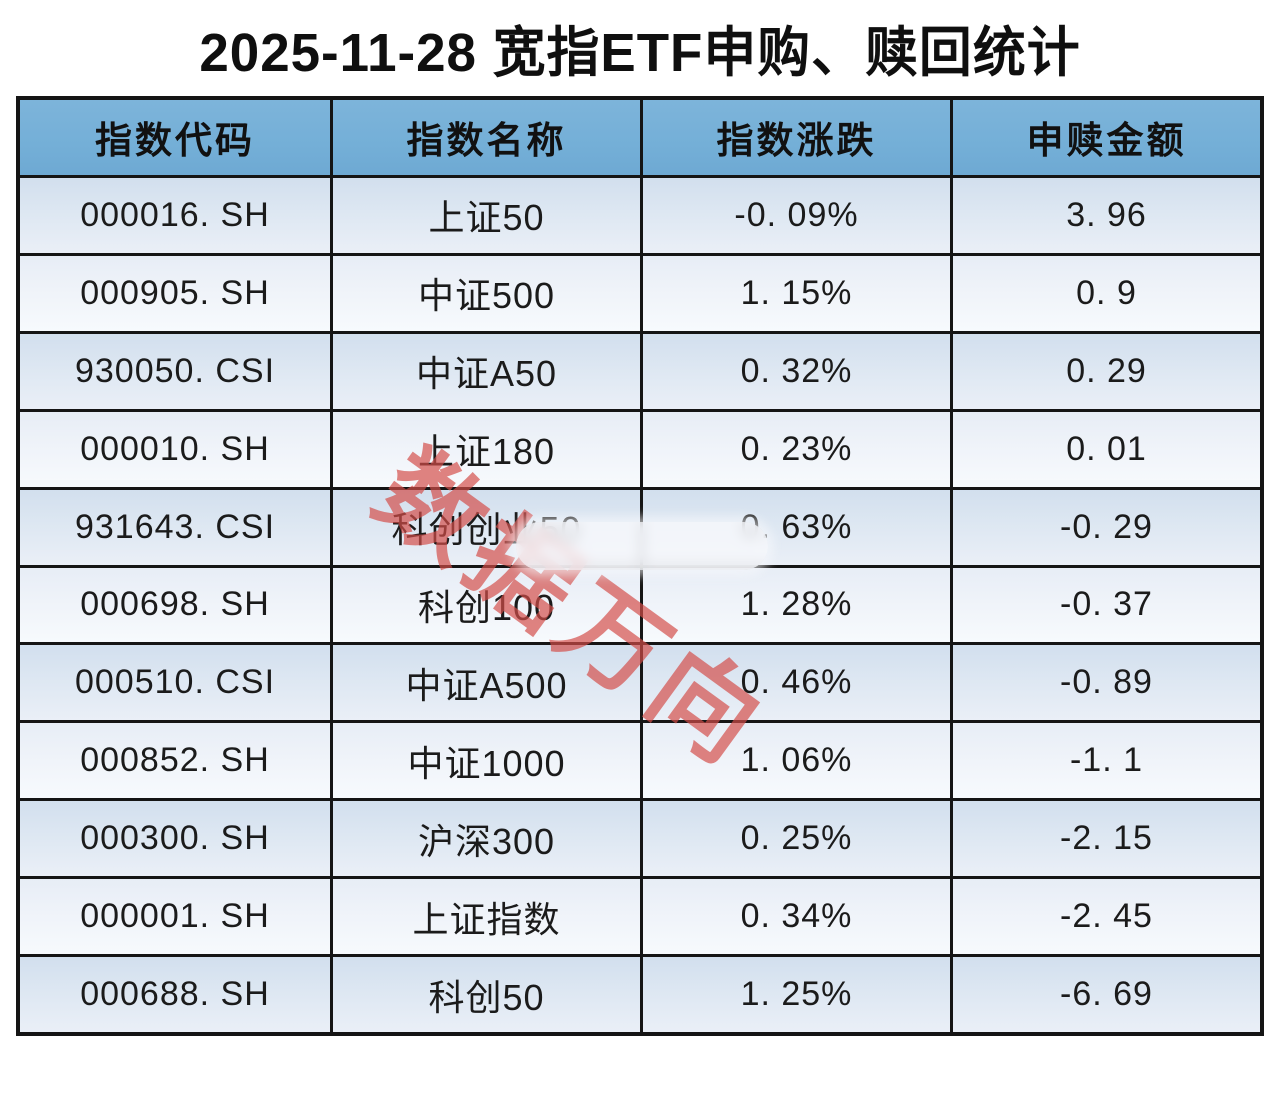 This screenshot has width=1280, height=1105. I want to click on cell-index-name: 沪深300, so click(485, 839).